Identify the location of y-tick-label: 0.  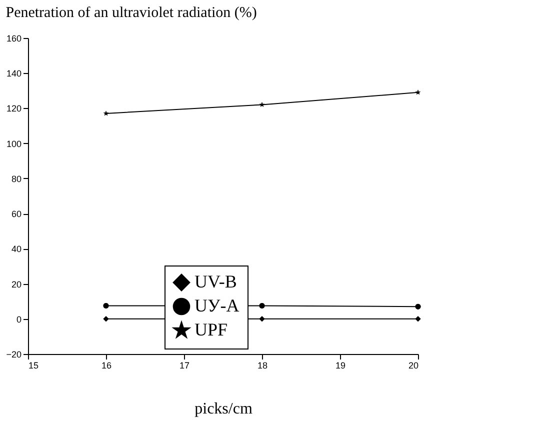
(19, 319).